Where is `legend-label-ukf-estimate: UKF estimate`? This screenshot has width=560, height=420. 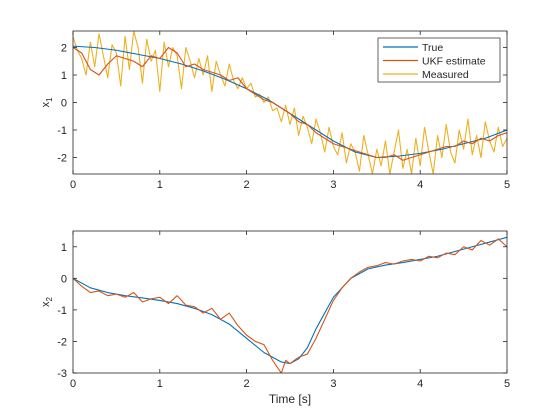 legend-label-ukf-estimate: UKF estimate is located at coordinates (454, 62).